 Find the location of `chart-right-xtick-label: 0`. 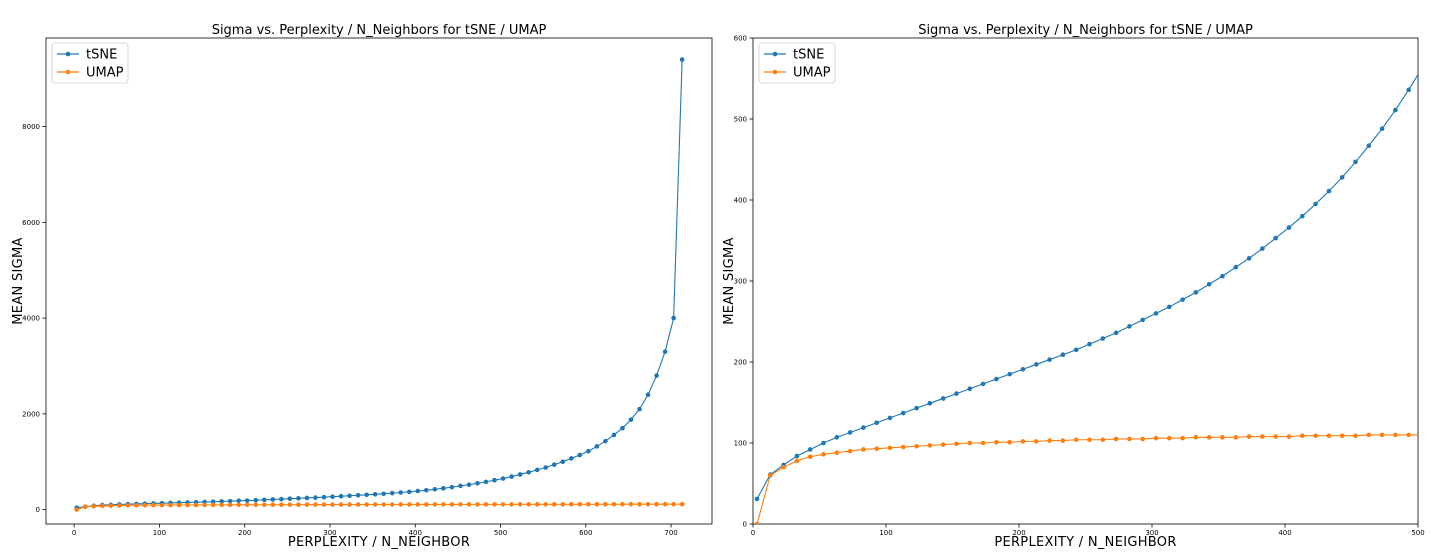

chart-right-xtick-label: 0 is located at coordinates (753, 533).